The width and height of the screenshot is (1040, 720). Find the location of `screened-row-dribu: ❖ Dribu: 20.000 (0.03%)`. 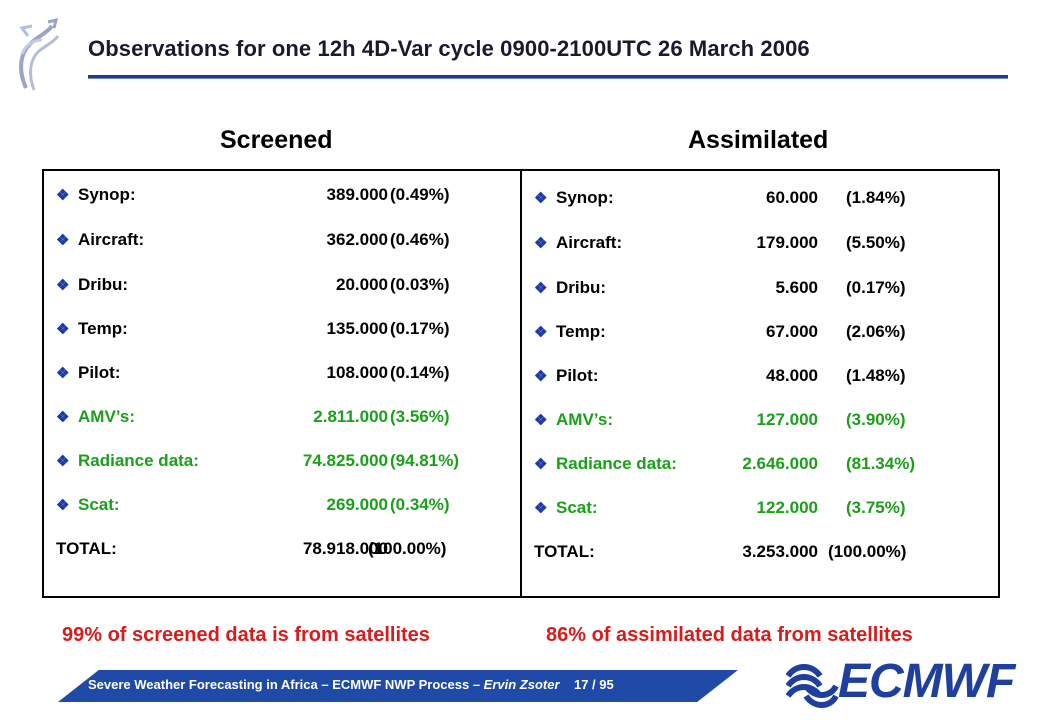

screened-row-dribu: ❖ Dribu: 20.000 (0.03%) is located at coordinates (286, 286).